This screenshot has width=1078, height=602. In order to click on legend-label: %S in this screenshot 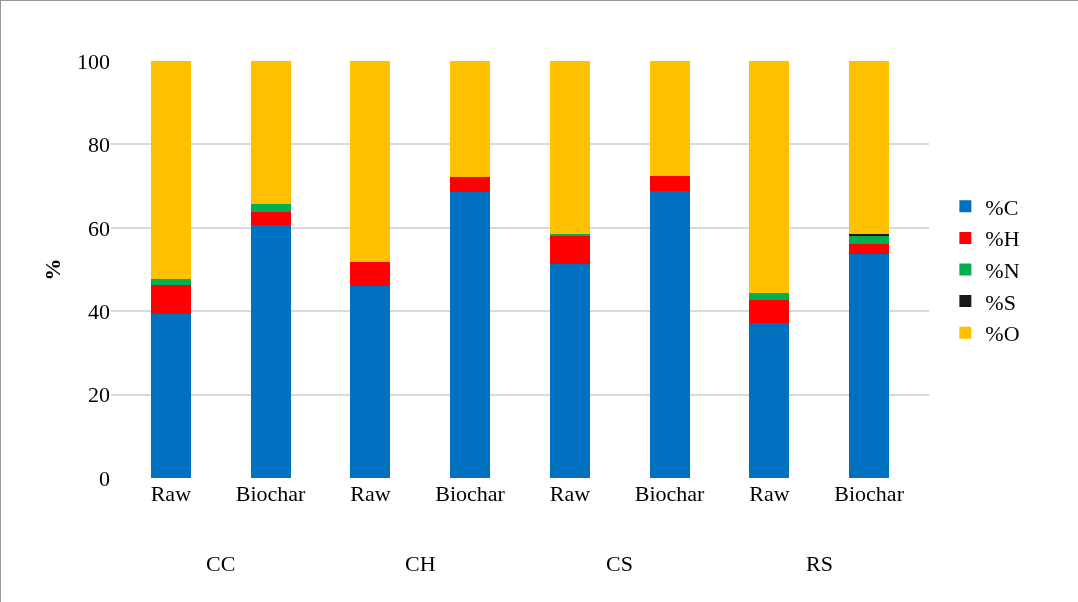, I will do `click(1000, 302)`.